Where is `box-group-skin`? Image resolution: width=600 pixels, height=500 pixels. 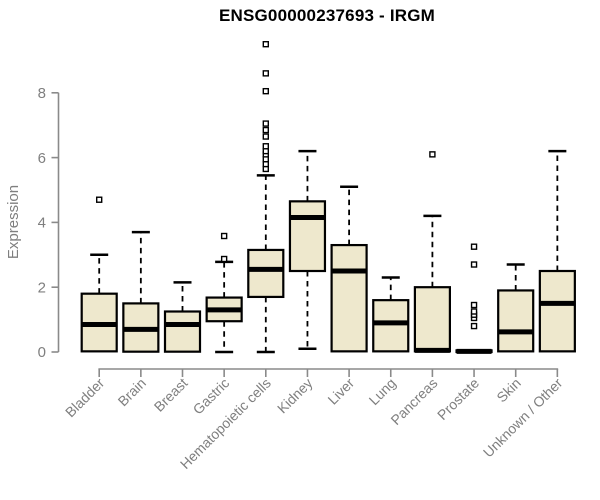 box-group-skin is located at coordinates (516, 308).